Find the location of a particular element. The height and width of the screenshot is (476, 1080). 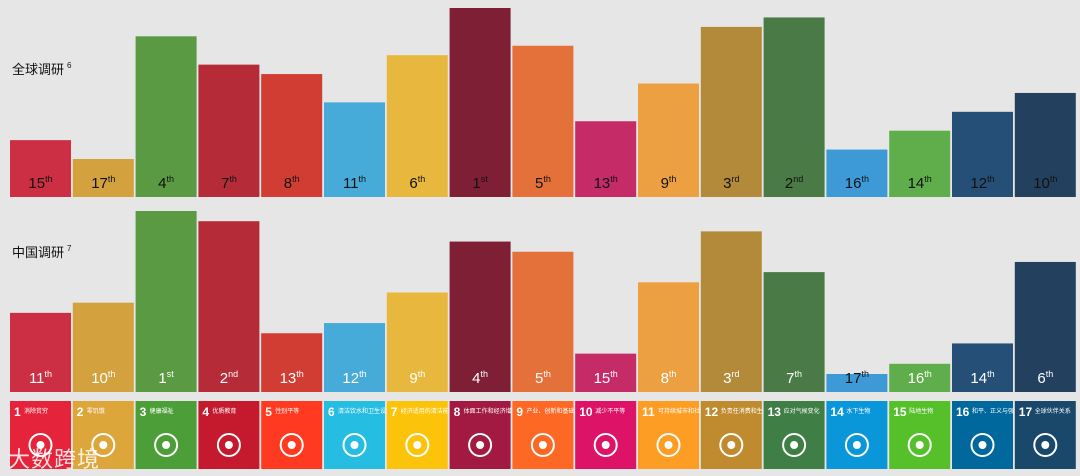

sdg-icon-caption: 应对气候变化 is located at coordinates (802, 411).